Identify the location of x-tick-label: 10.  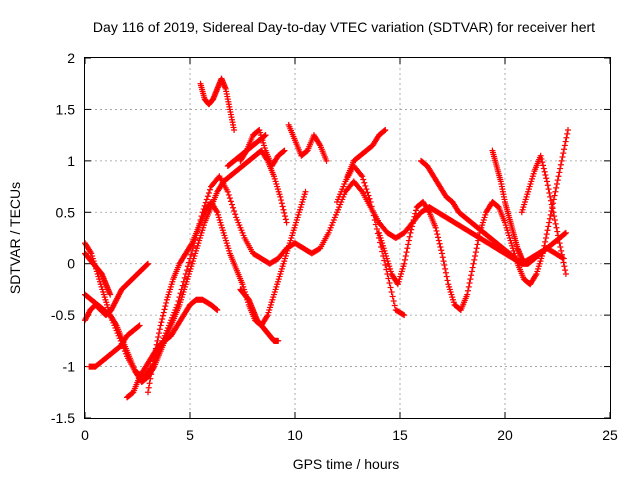
(295, 435).